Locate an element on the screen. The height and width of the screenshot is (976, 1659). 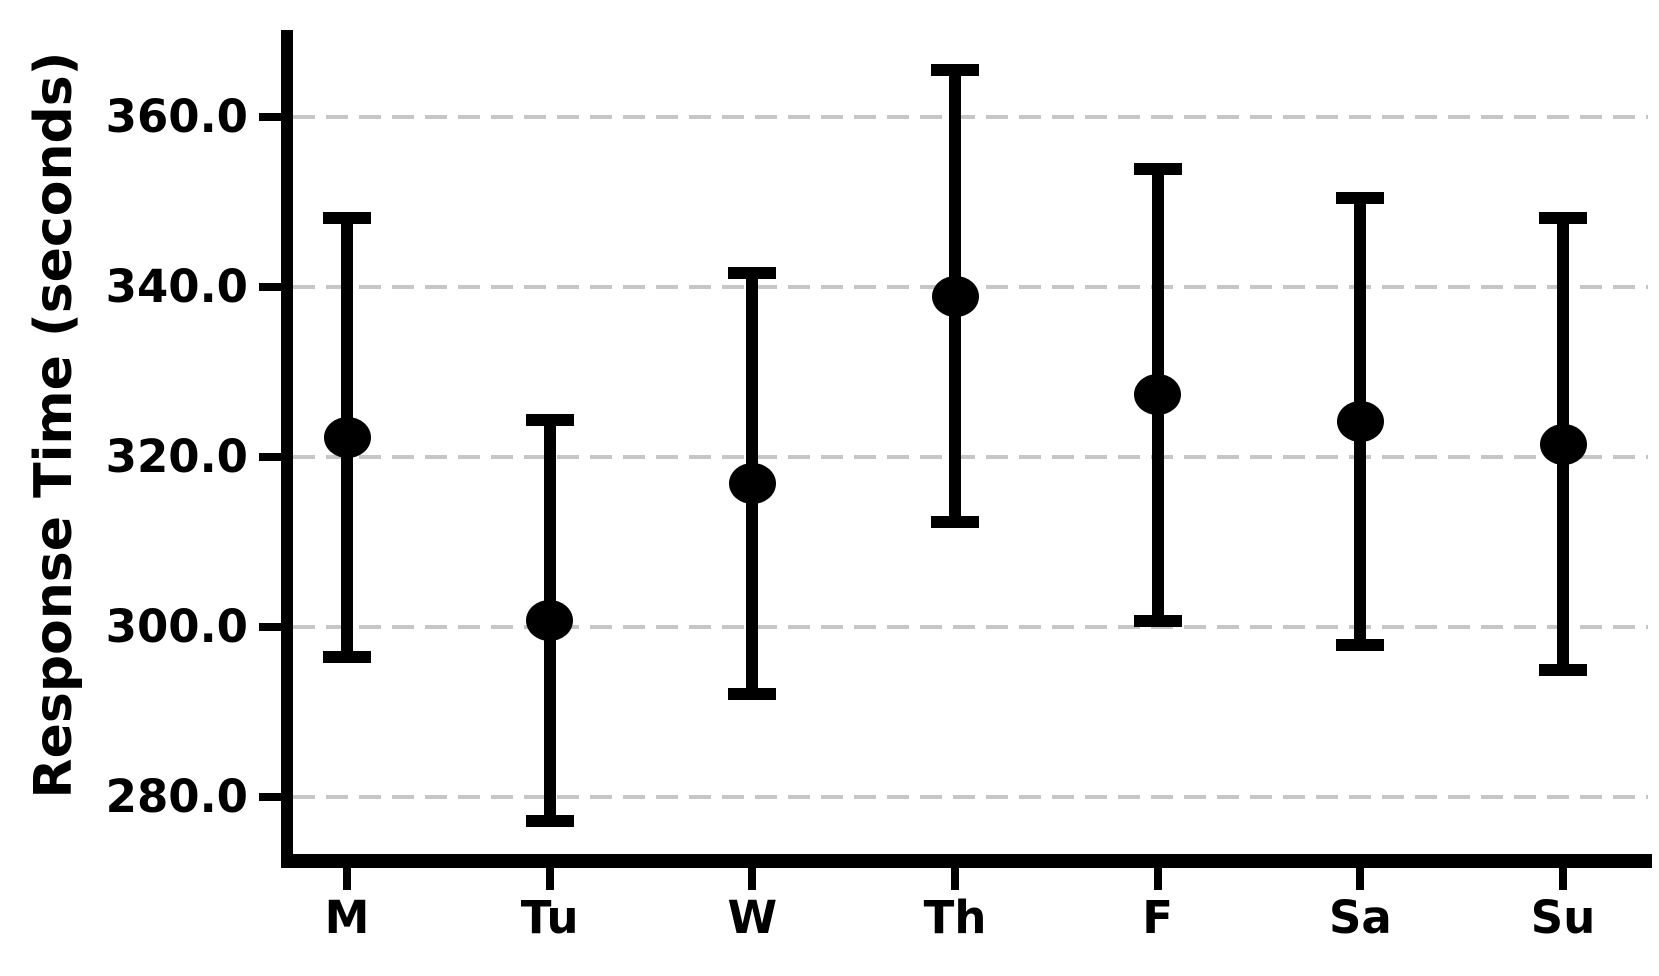
x-tick-label: Th is located at coordinates (955, 917).